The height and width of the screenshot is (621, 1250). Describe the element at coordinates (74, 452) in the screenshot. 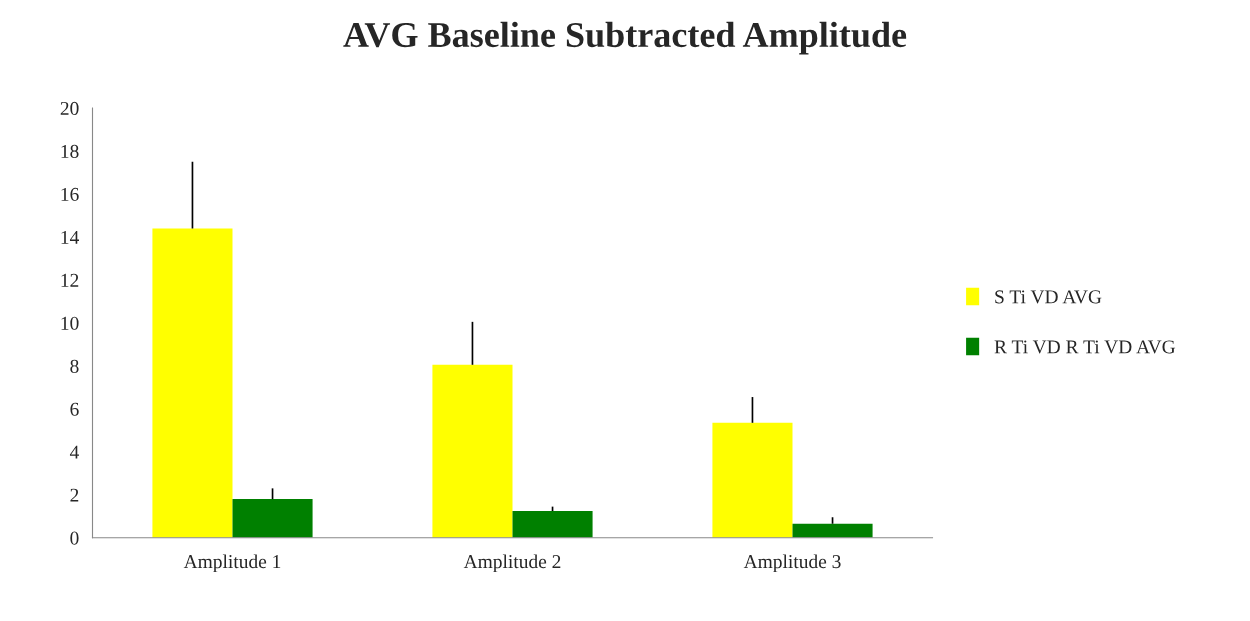

I see `y-tick-label: 4` at that location.